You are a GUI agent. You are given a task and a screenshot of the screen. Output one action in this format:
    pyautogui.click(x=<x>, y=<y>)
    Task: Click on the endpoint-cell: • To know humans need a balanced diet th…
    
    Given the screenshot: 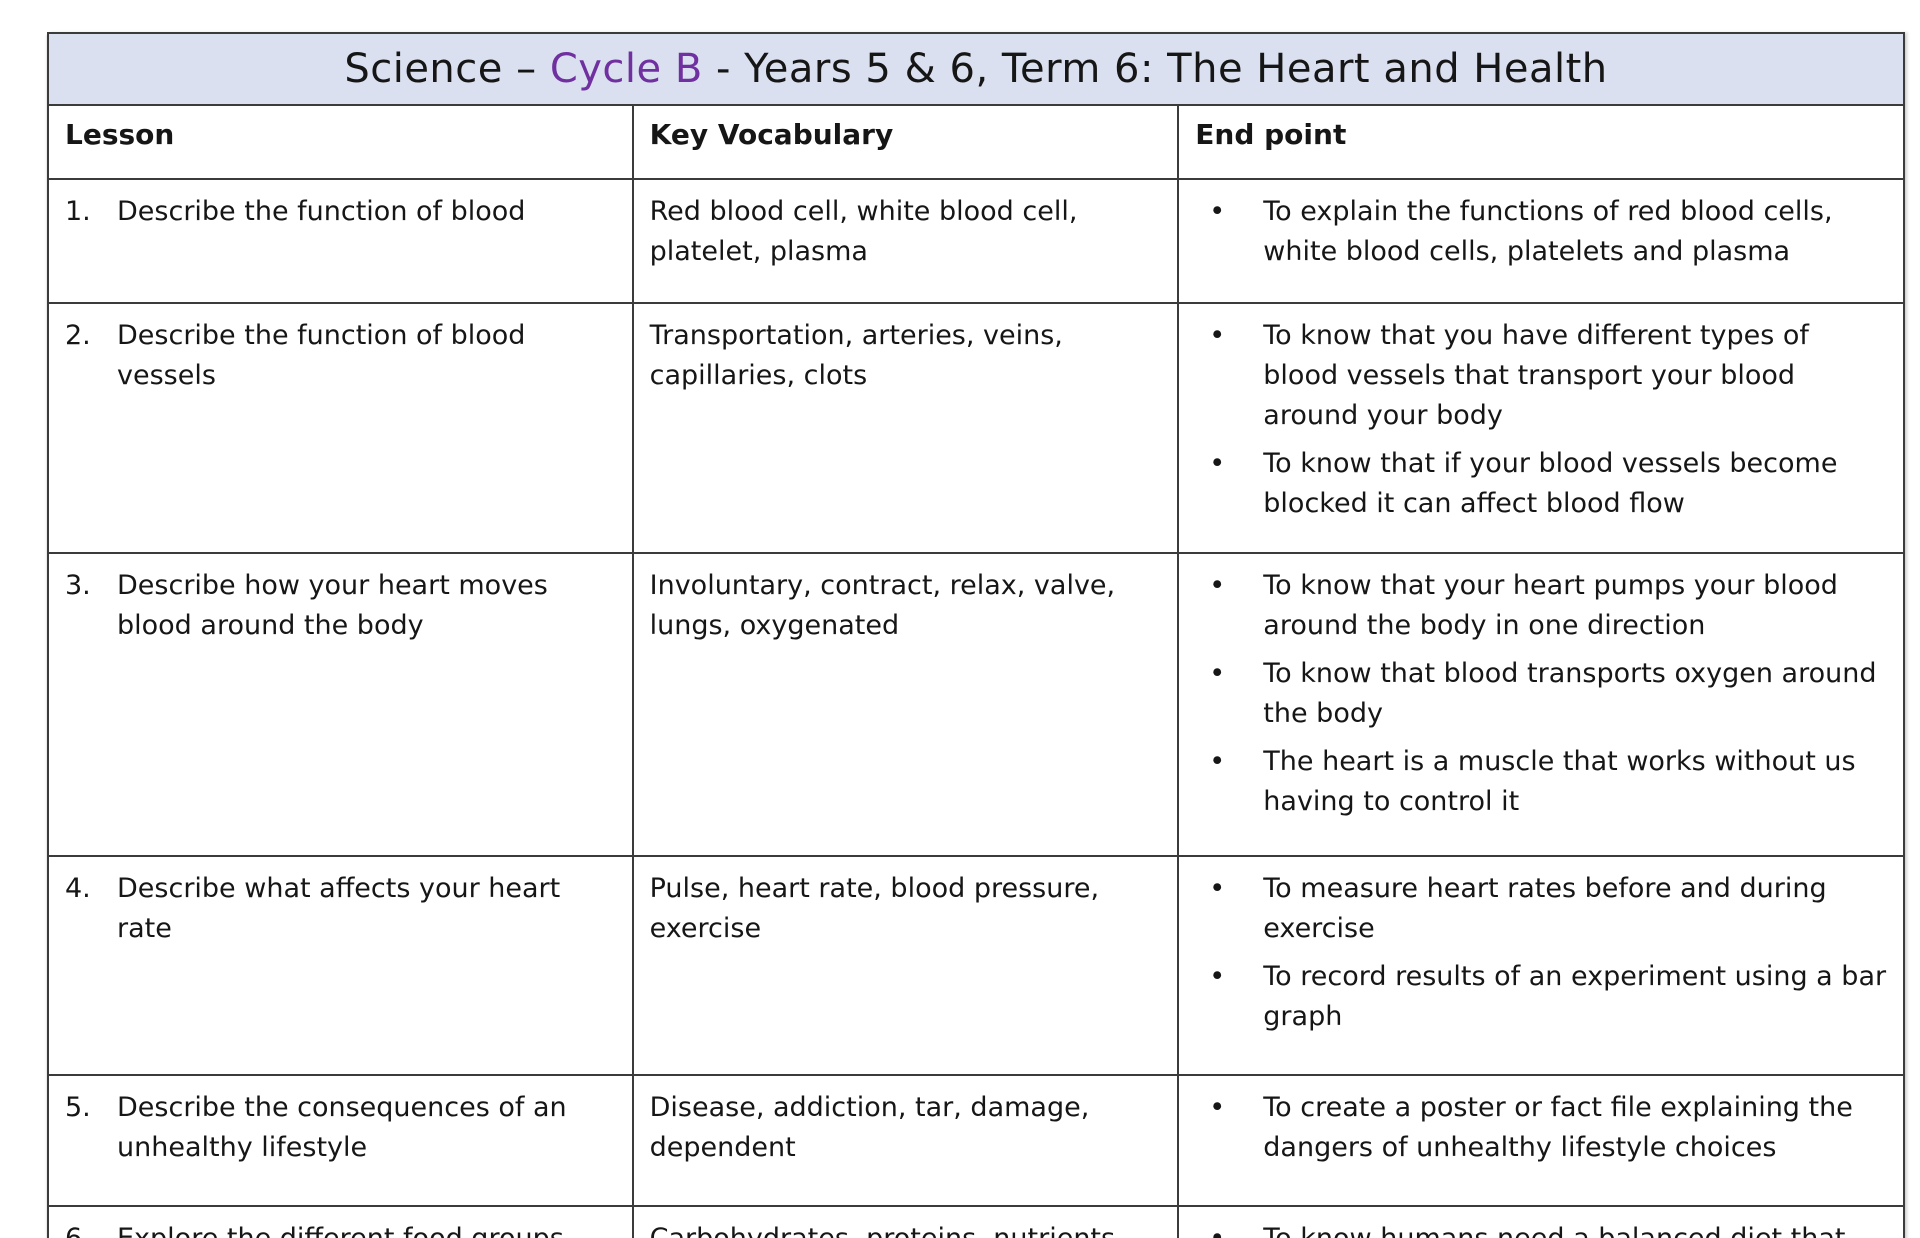 What is the action you would take?
    pyautogui.click(x=1541, y=1221)
    